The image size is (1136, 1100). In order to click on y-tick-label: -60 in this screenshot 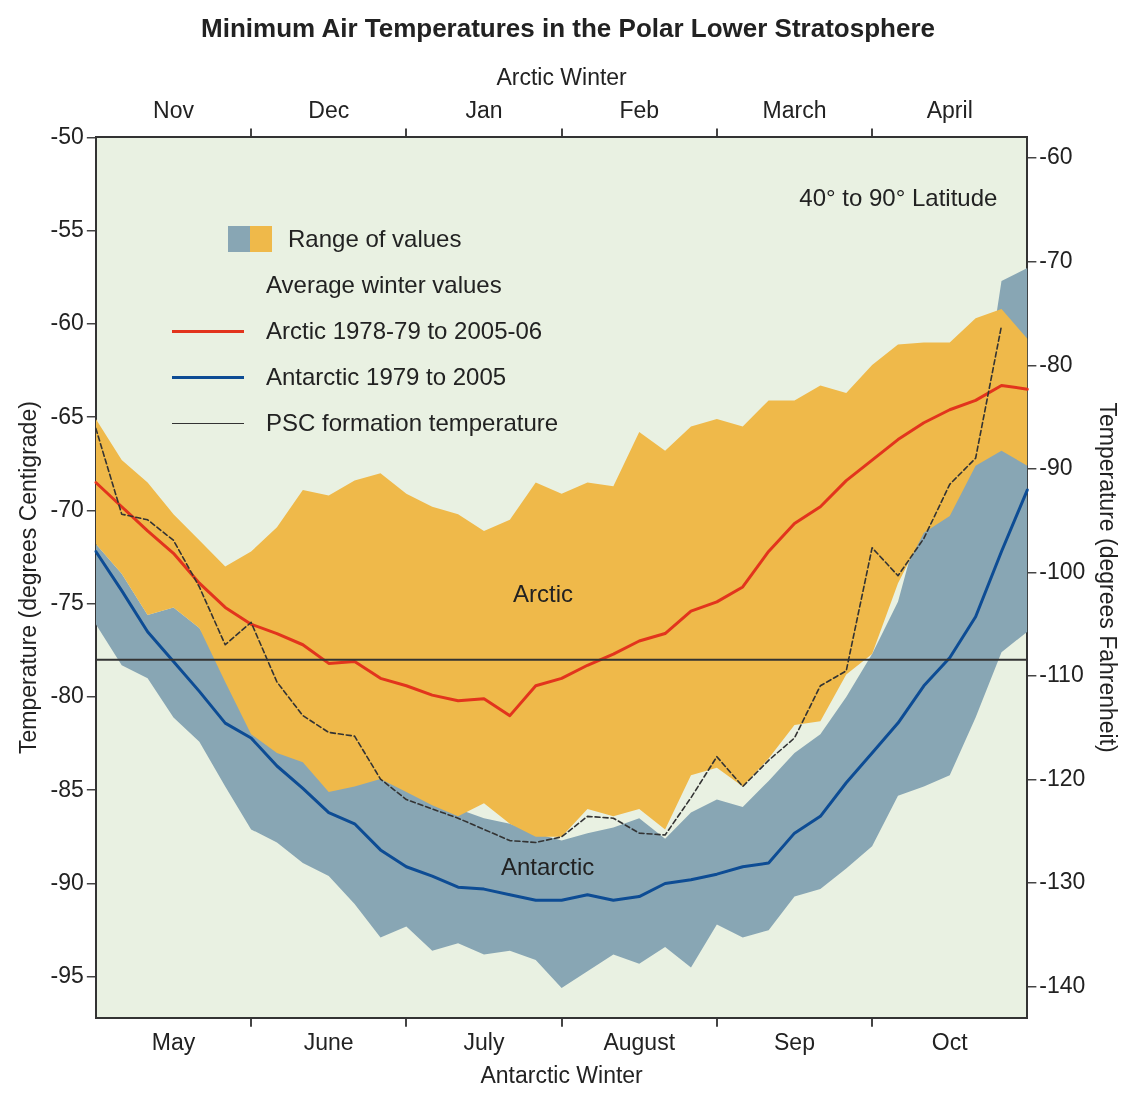, I will do `click(67, 322)`.